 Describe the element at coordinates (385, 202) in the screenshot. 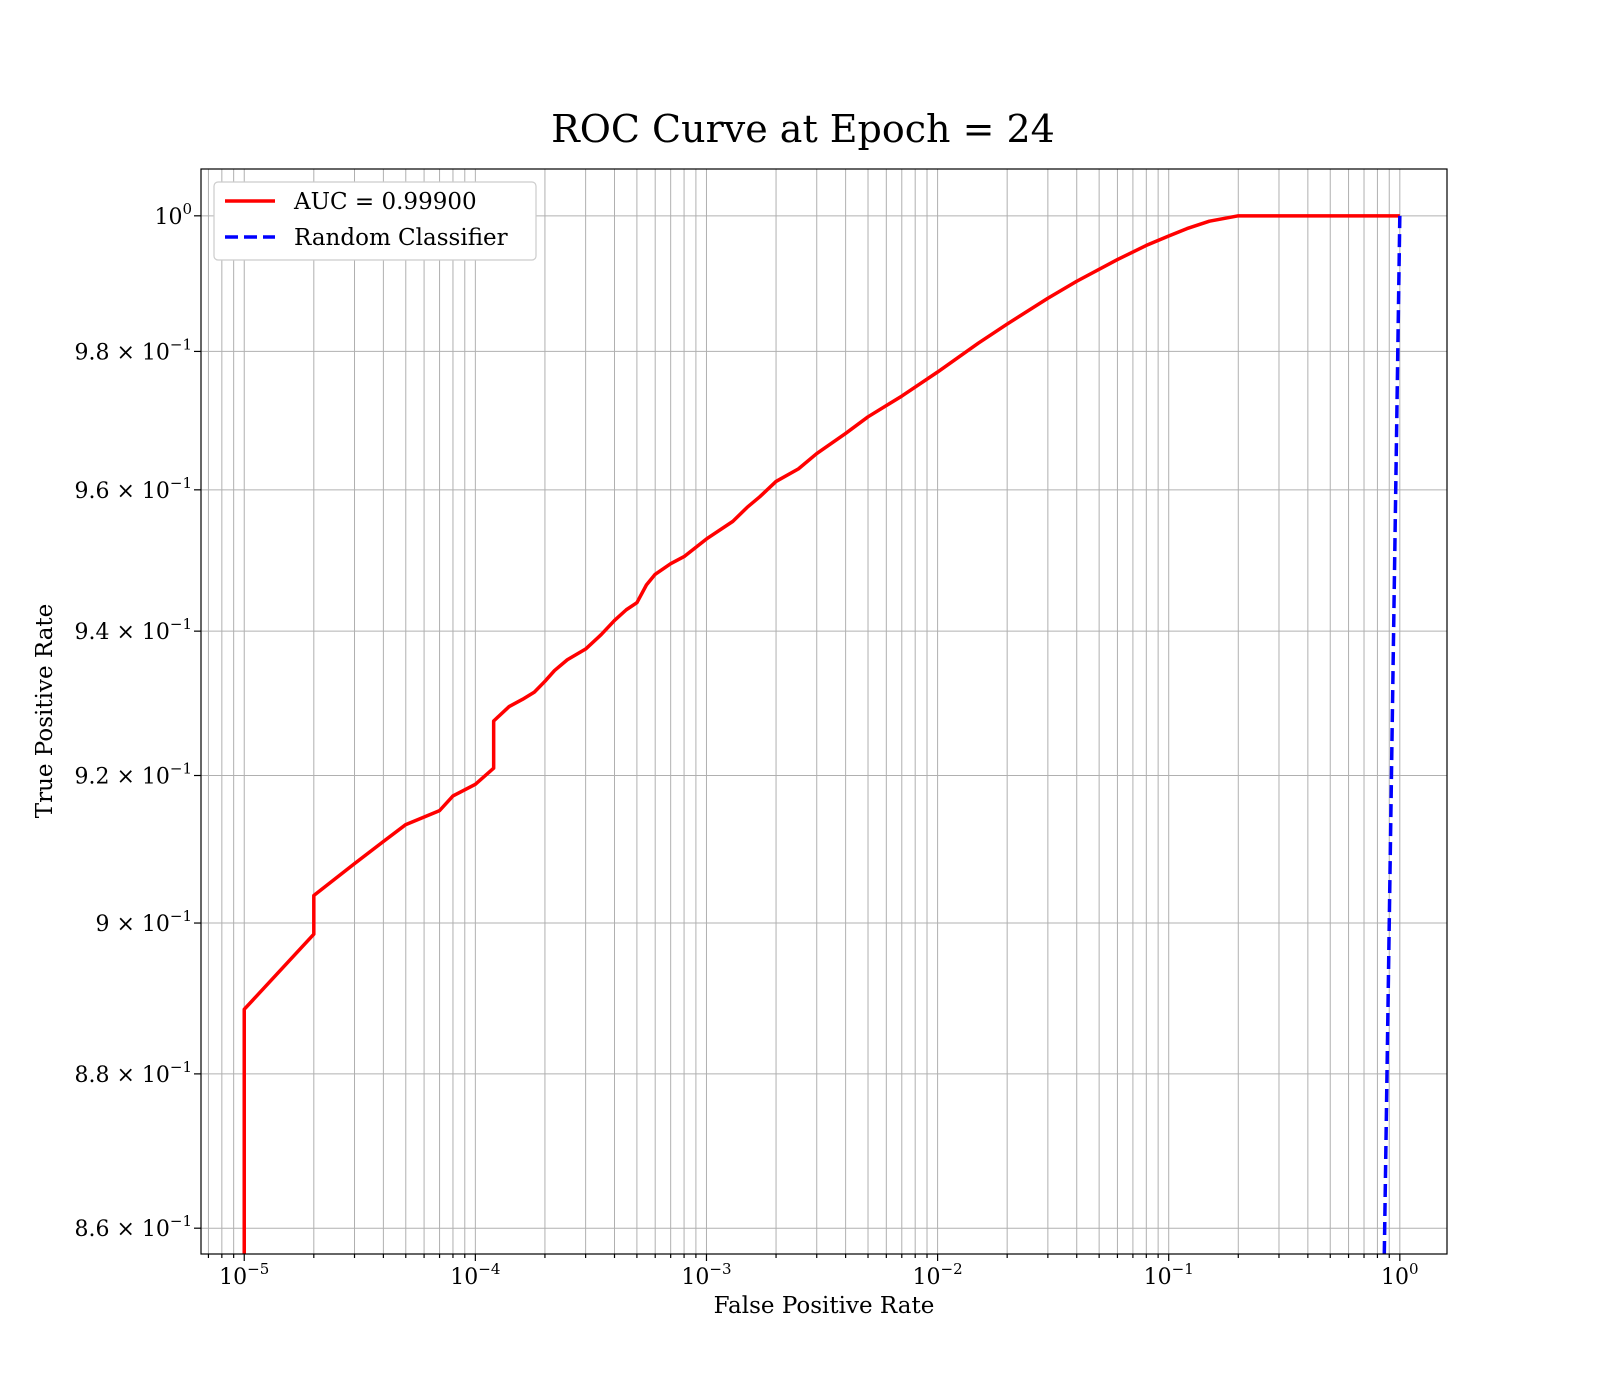

I see `legend-label: AUC = 0.99900` at that location.